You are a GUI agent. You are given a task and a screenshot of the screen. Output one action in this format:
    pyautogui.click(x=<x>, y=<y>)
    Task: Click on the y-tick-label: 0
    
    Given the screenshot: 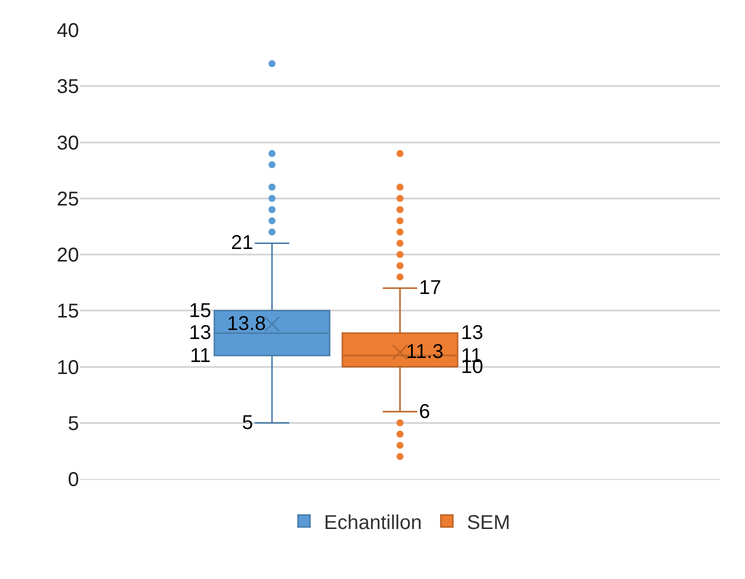 What is the action you would take?
    pyautogui.click(x=73, y=480)
    